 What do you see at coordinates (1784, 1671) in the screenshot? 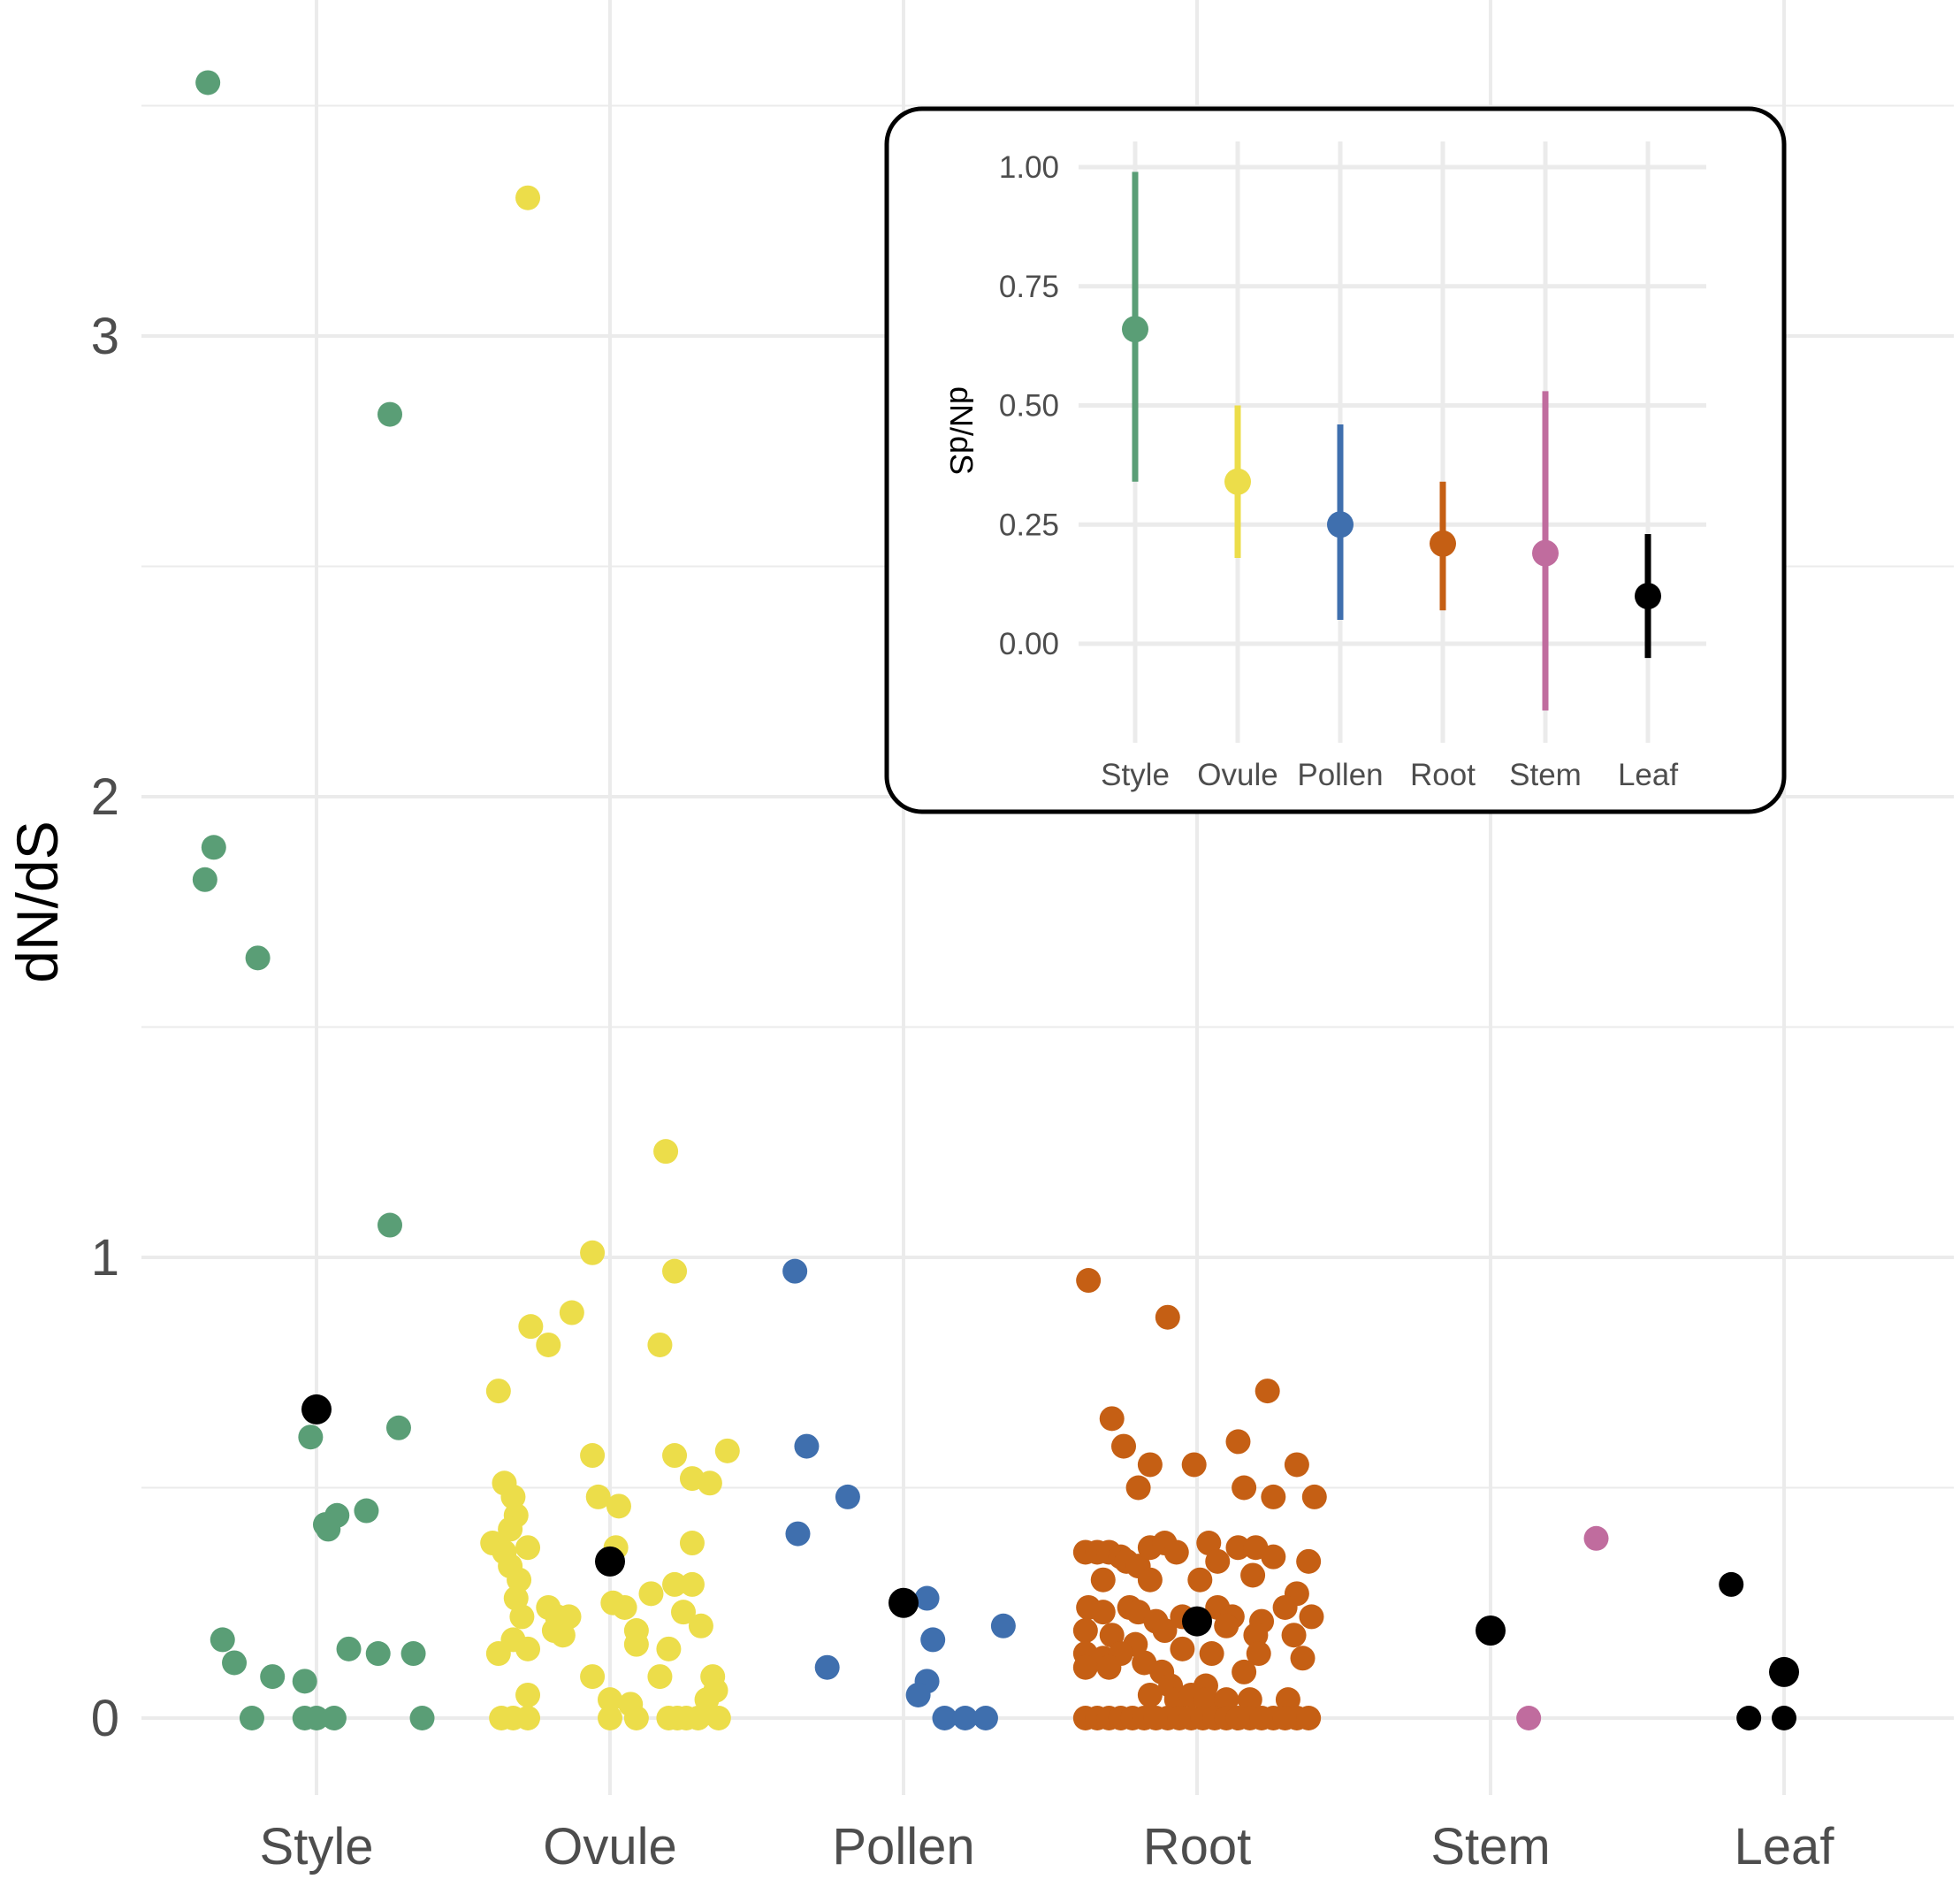
I see `mean-marker-leaf` at bounding box center [1784, 1671].